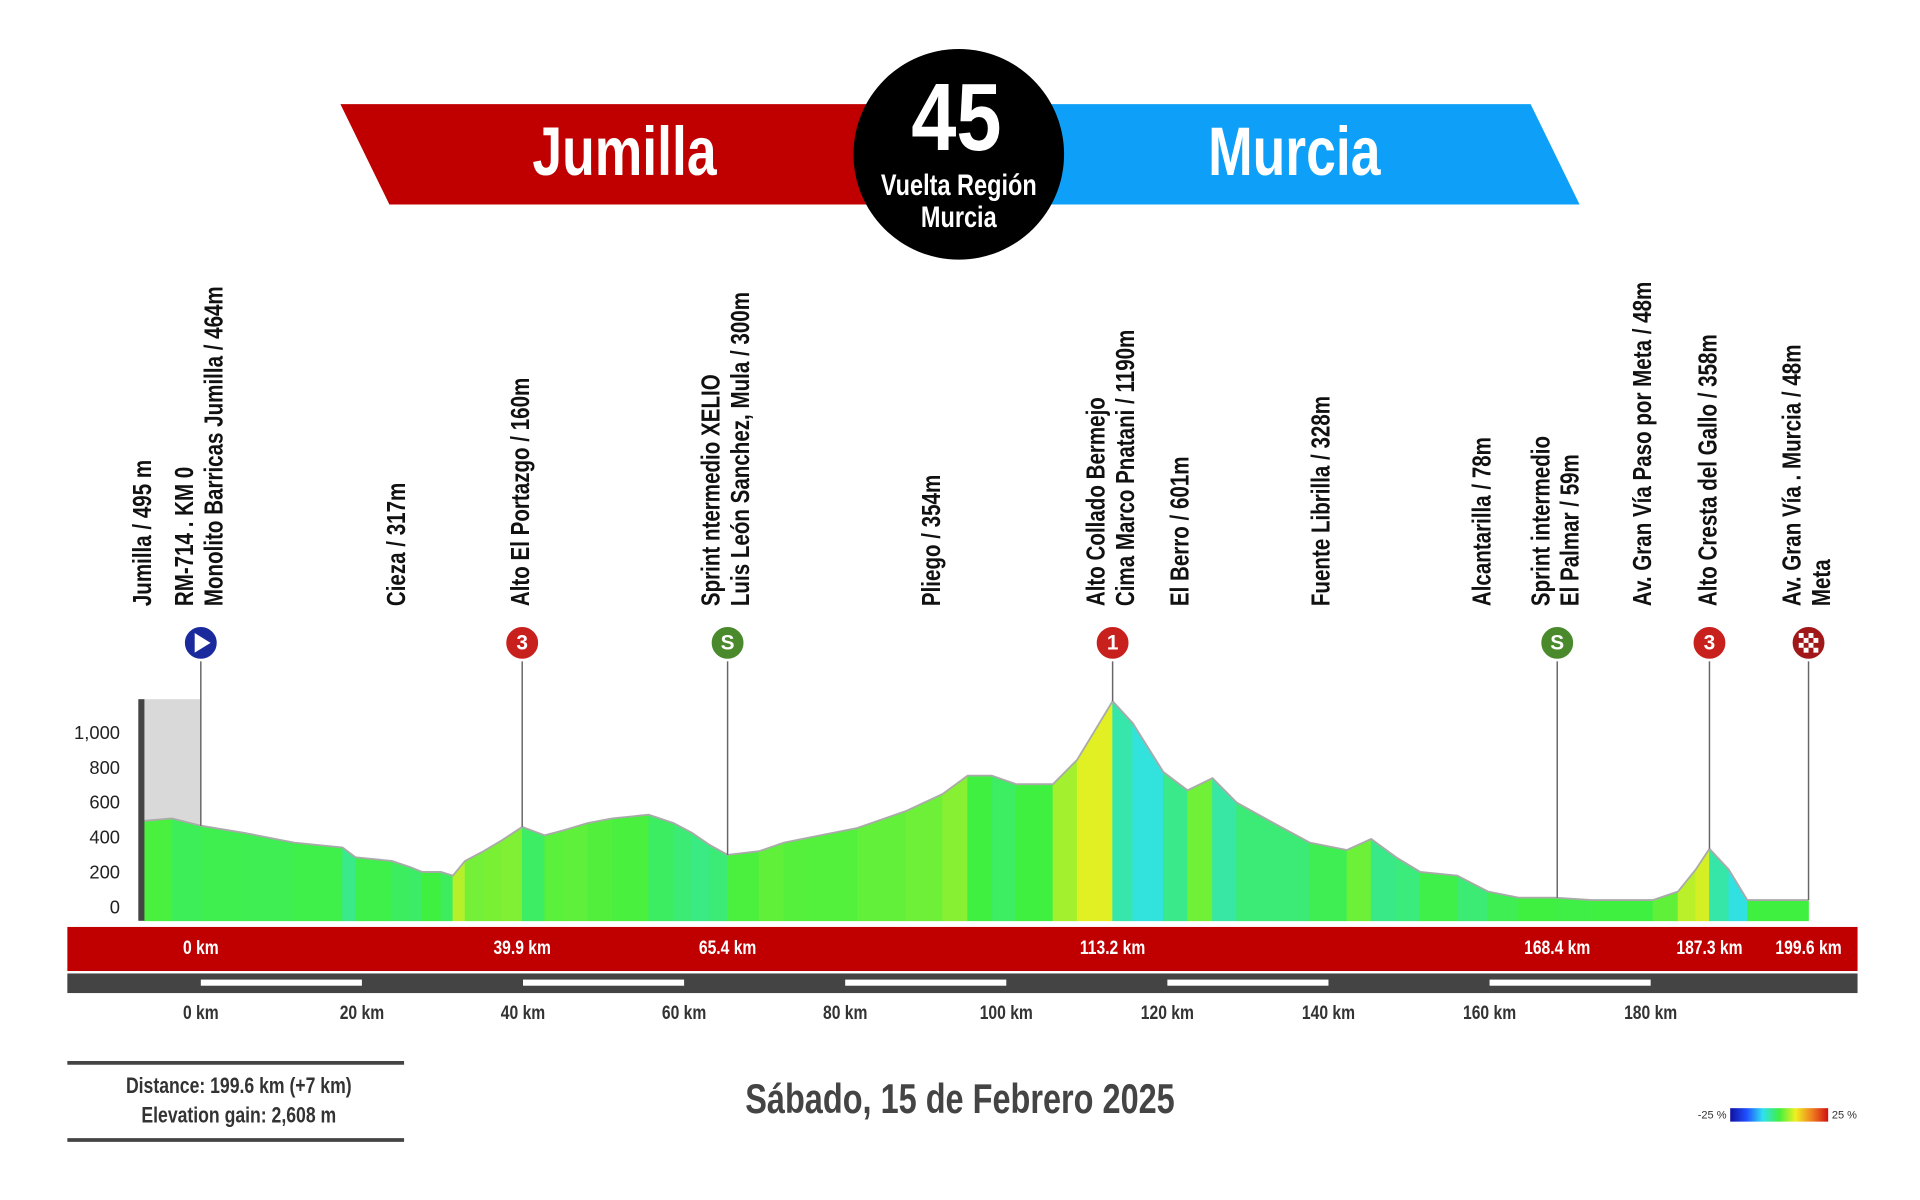 The height and width of the screenshot is (1200, 1920). What do you see at coordinates (239, 1086) in the screenshot?
I see `distance: Distance: 199.6 km (+7 km)` at bounding box center [239, 1086].